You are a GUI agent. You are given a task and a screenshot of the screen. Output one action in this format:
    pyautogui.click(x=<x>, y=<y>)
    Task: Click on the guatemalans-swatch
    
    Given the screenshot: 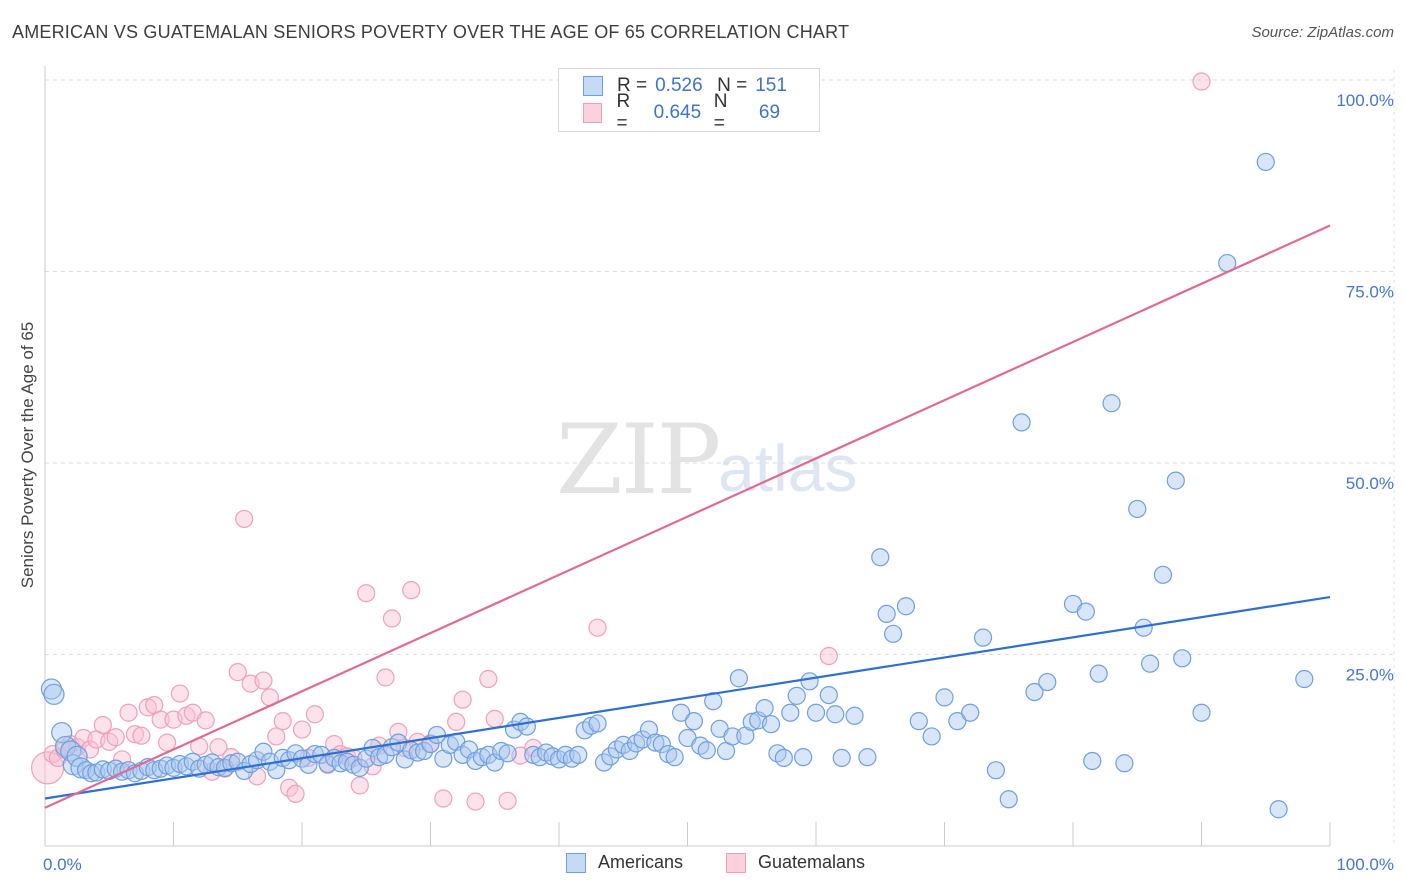 What is the action you would take?
    pyautogui.click(x=593, y=113)
    